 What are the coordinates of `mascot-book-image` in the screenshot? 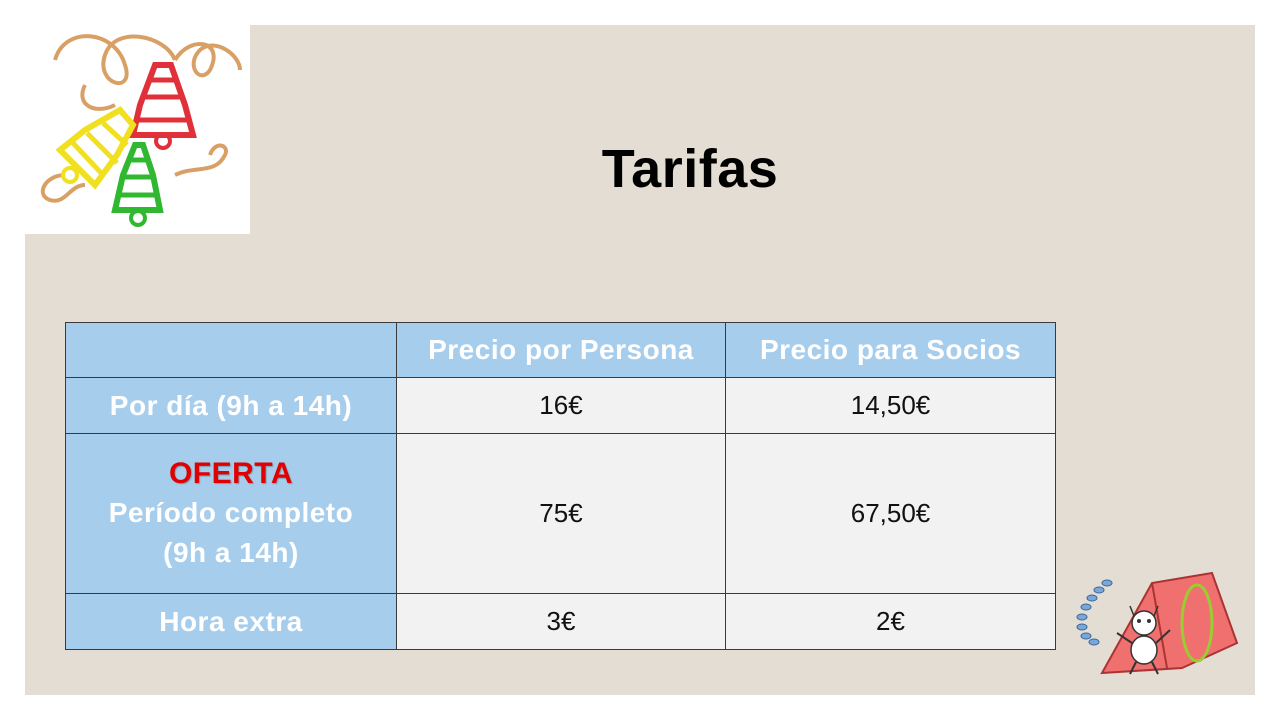 It's located at (1159, 625).